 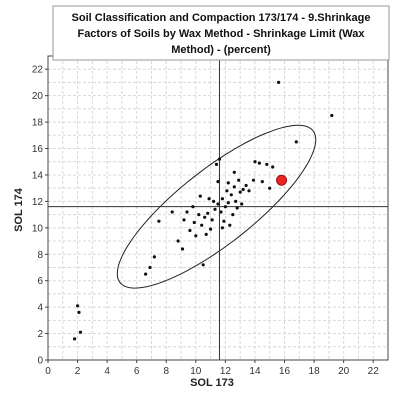 I want to click on y-tick-label: 12, so click(x=38, y=202).